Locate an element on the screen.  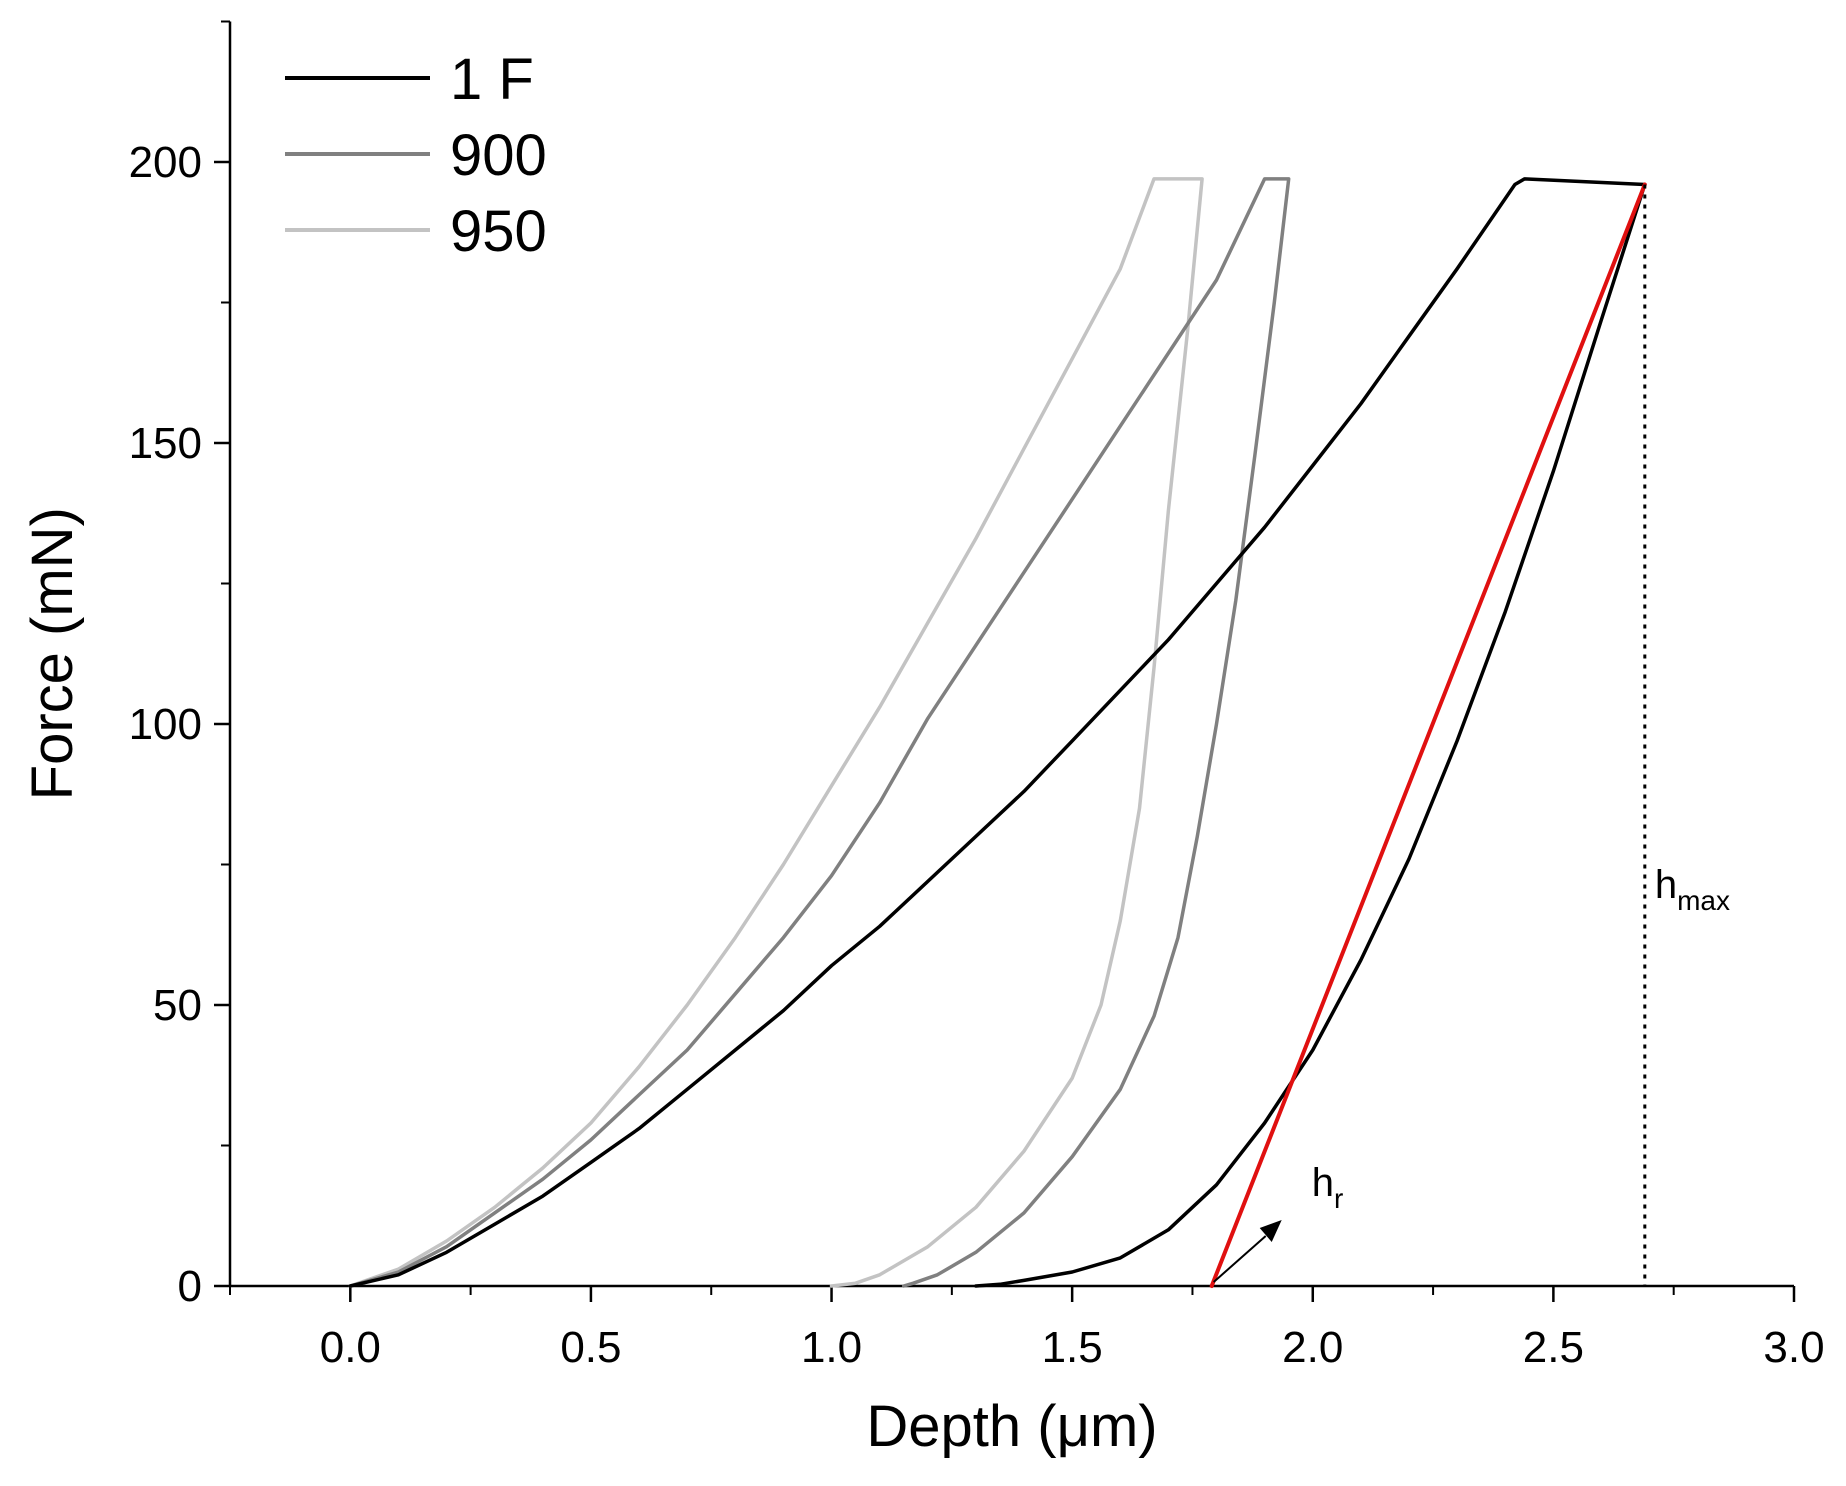
y-tick-label: 150 is located at coordinates (165, 443).